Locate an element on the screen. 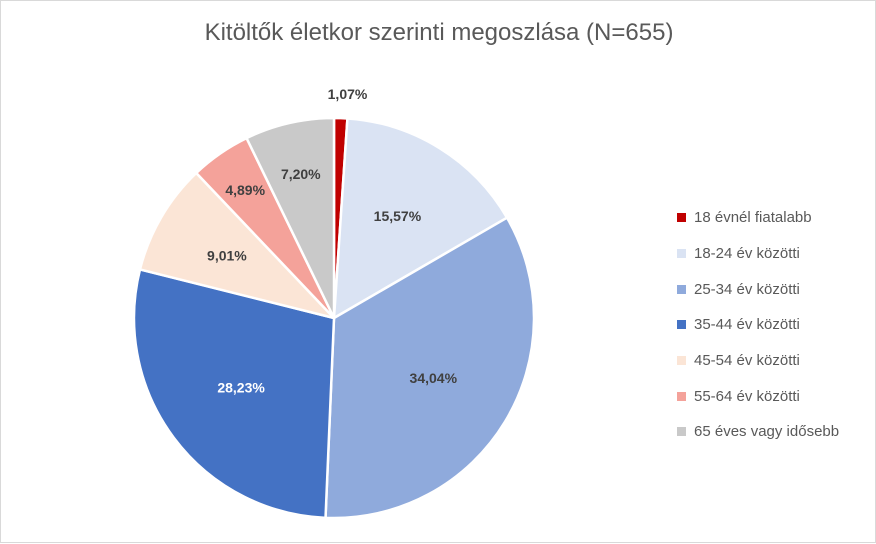  legend-label: 55-64 év közötti is located at coordinates (747, 396).